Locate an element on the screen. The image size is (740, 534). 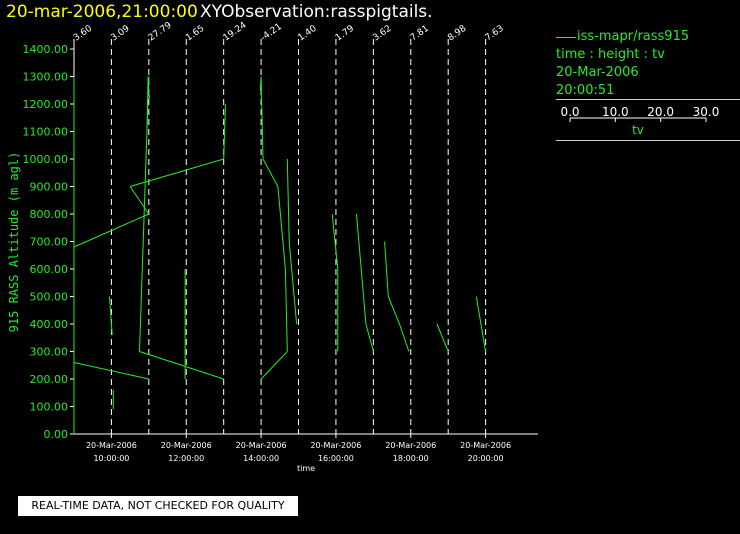
legend-scale-tick-label: 10.0 is located at coordinates (615, 112).